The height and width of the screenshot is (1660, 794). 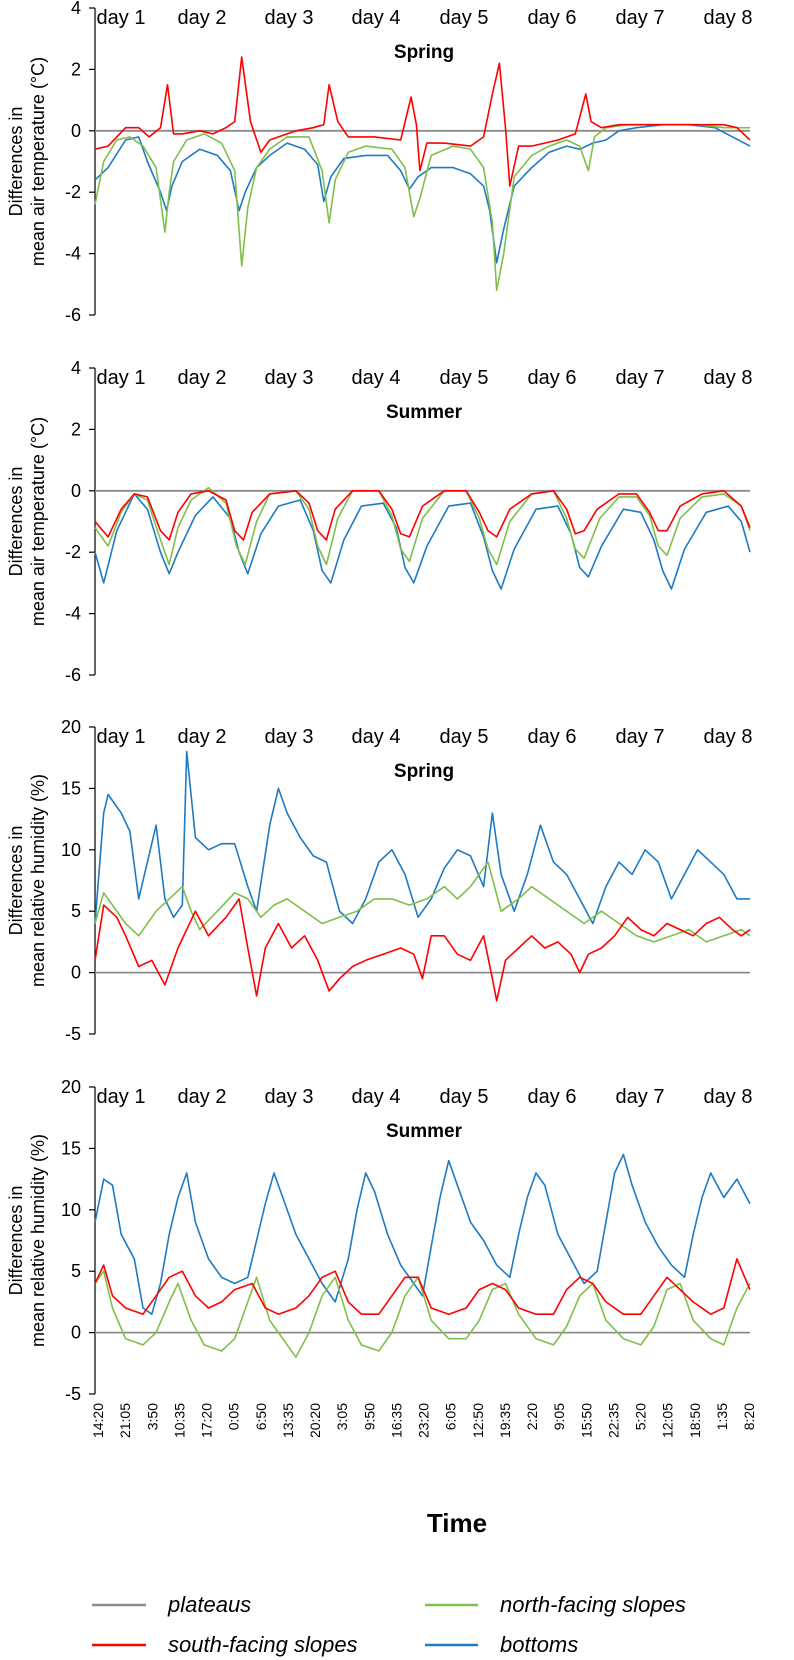 What do you see at coordinates (613, 1420) in the screenshot?
I see `x-tick-label: 22:35` at bounding box center [613, 1420].